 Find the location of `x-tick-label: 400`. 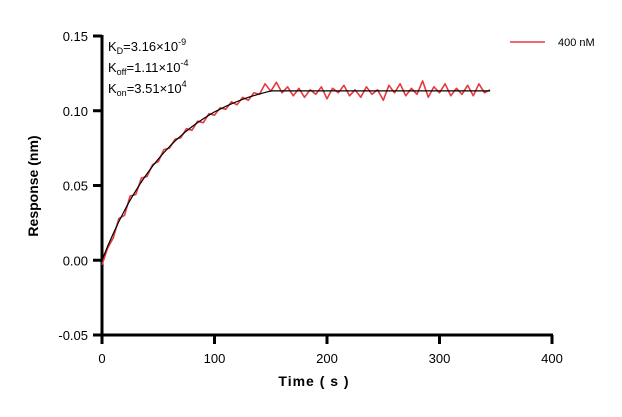

x-tick-label: 400 is located at coordinates (552, 358).